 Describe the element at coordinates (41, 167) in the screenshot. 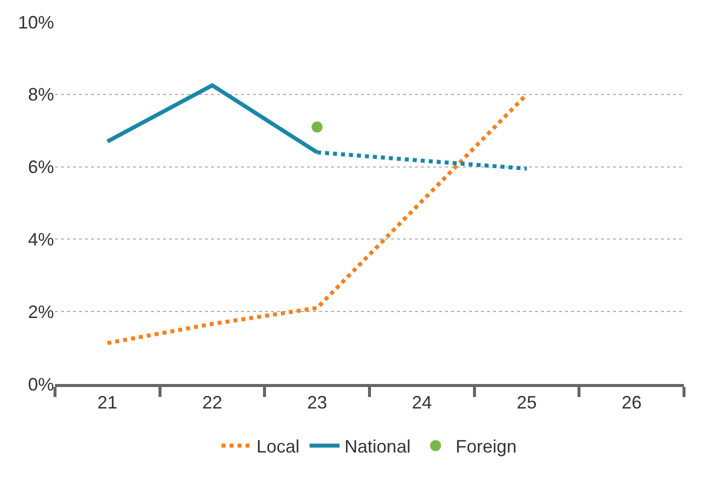

I see `y-tick-label: 6%` at that location.